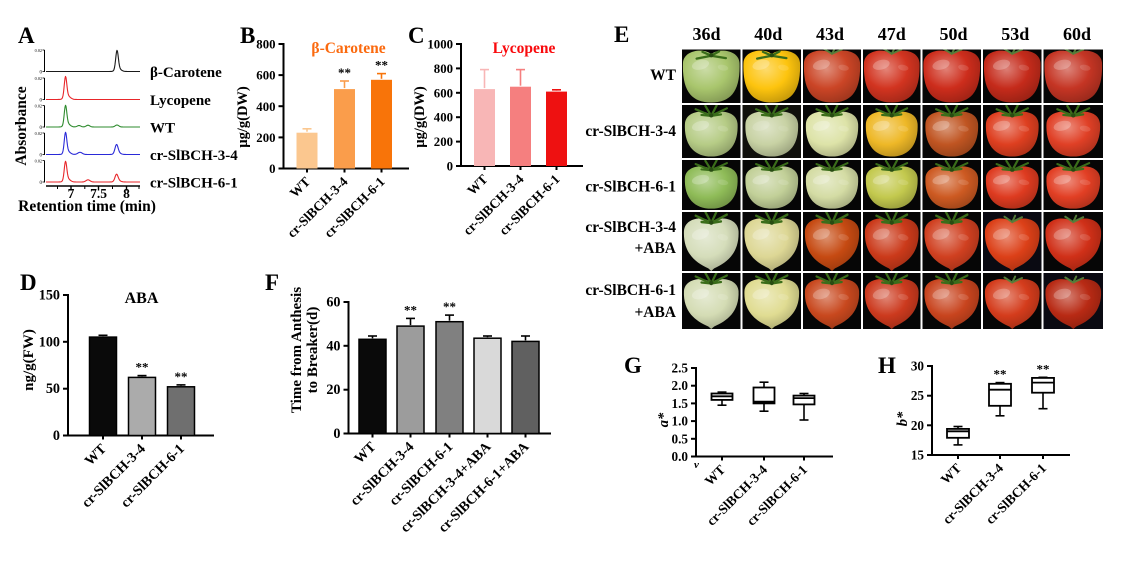 The image size is (1126, 561). Describe the element at coordinates (680, 456) in the screenshot. I see `svg-text: 0.0` at that location.